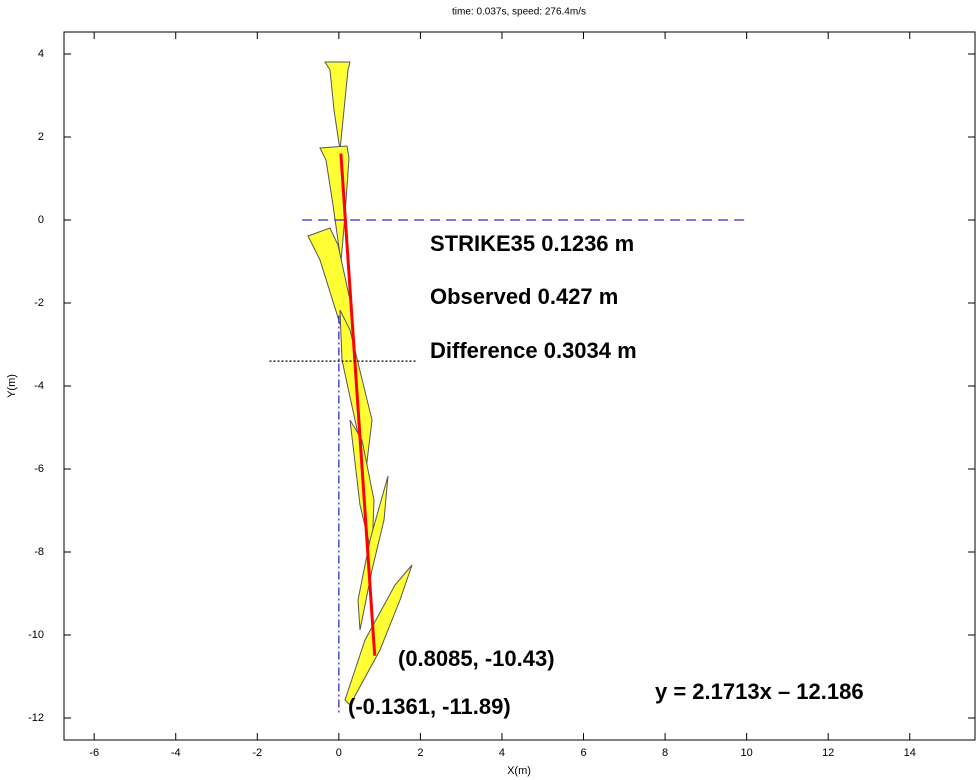  What do you see at coordinates (41, 220) in the screenshot?
I see `y-tick-label: 0` at bounding box center [41, 220].